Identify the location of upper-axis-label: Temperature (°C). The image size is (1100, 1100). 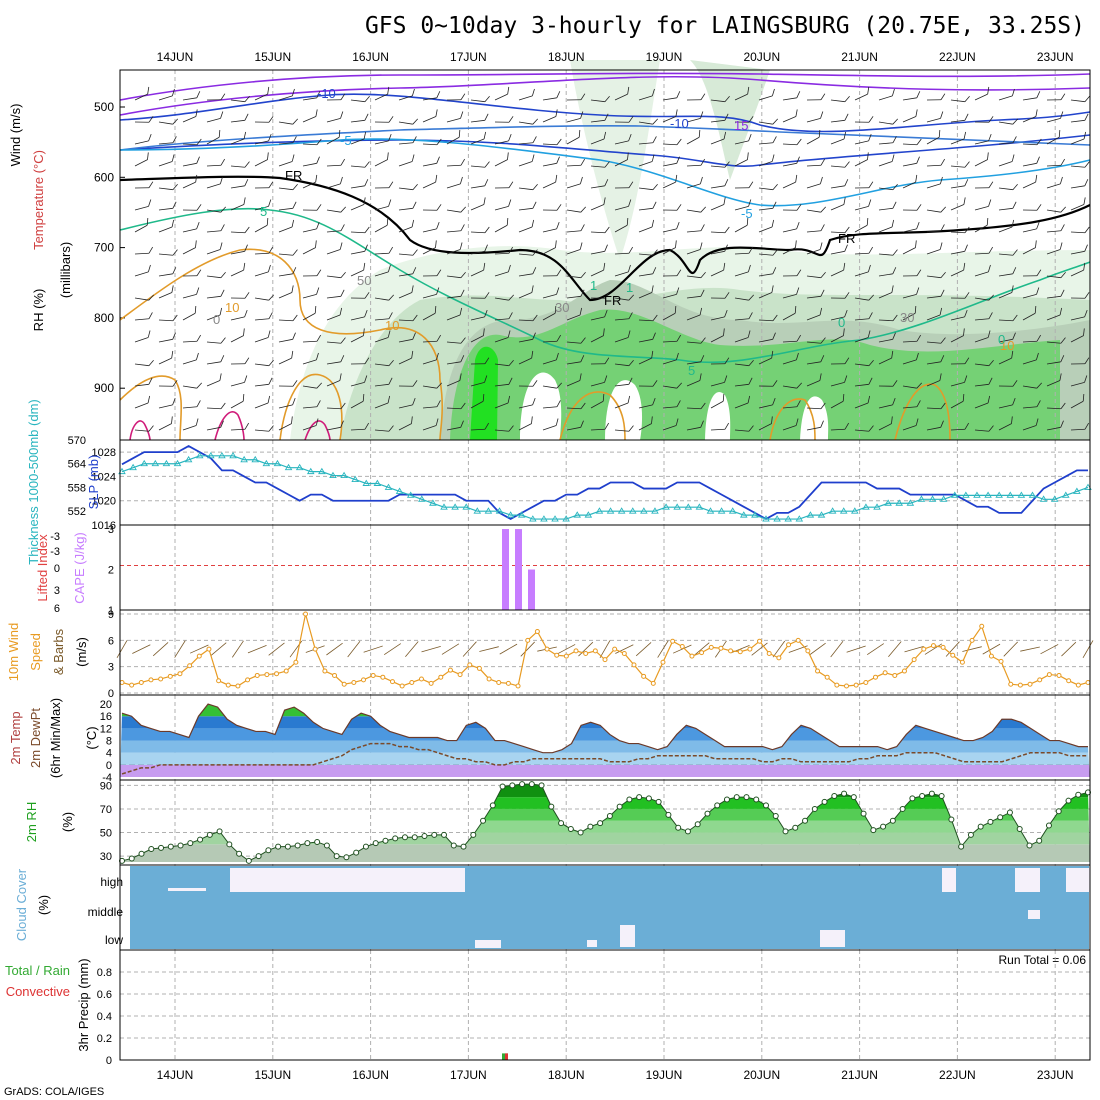
(38, 200).